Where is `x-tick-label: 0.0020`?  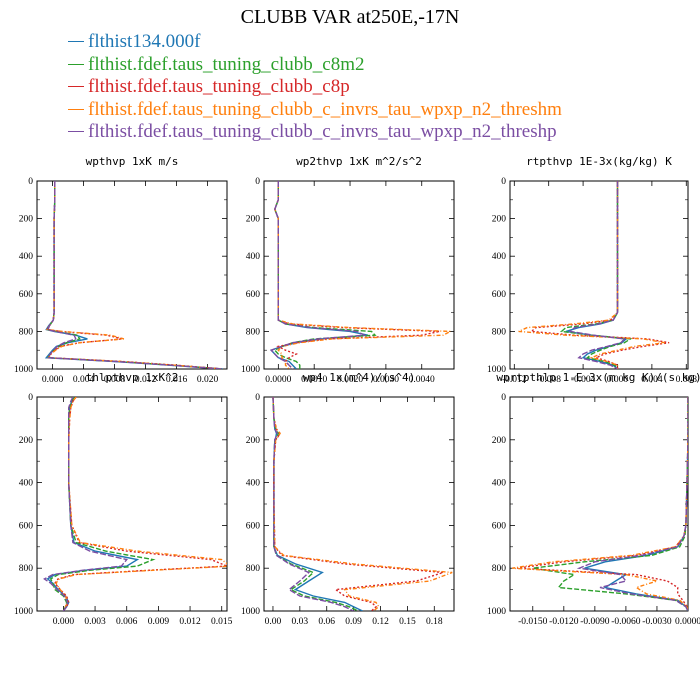
x-tick-label: 0.0020 is located at coordinates (350, 380).